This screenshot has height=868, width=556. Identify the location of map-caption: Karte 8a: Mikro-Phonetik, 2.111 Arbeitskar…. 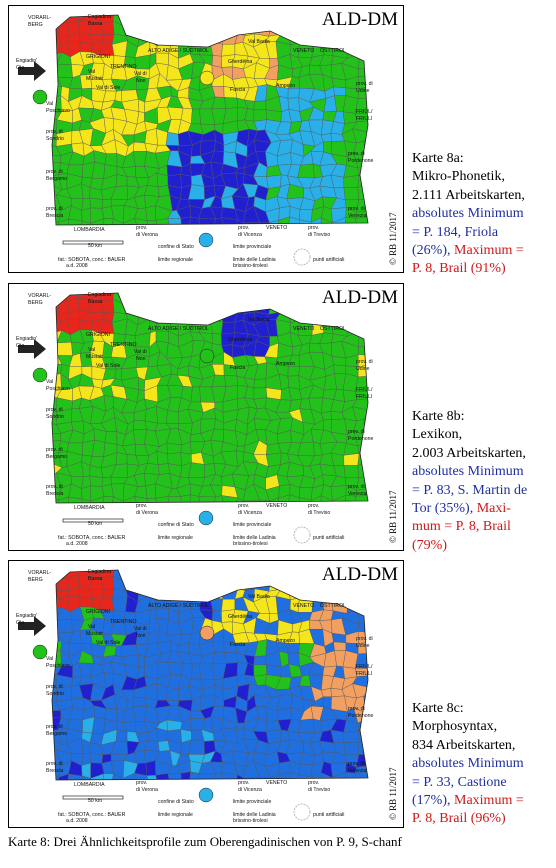
(468, 214).